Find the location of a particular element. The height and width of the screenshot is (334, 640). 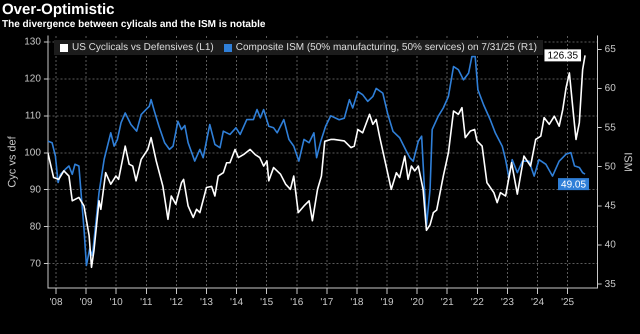

legend-label: Composite ISM (50% manufacturing, 50% services) on 7/31/25 (R1) is located at coordinates (386, 47).